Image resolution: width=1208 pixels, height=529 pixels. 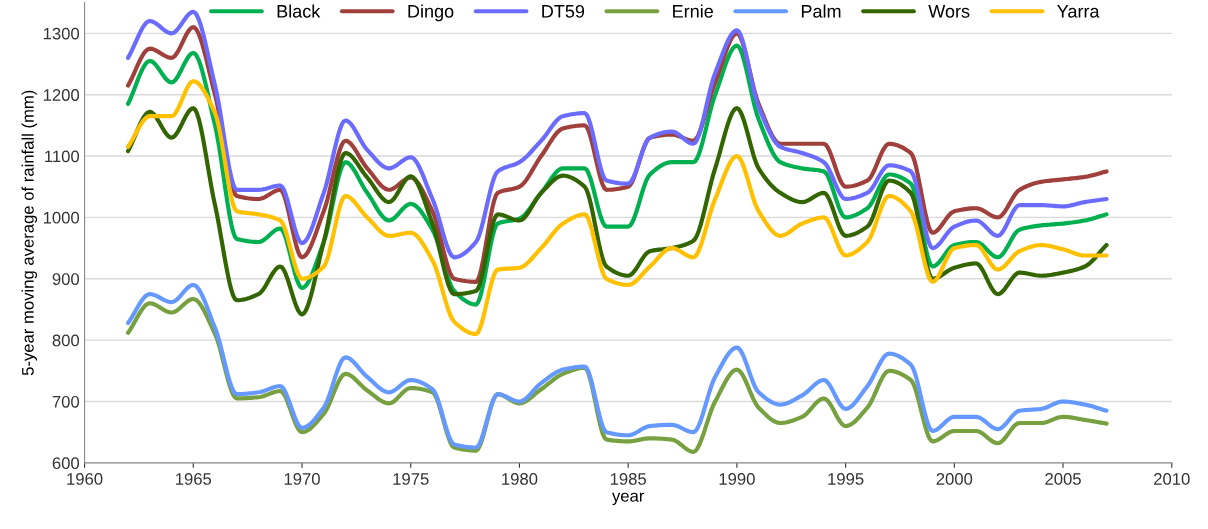 What do you see at coordinates (66, 279) in the screenshot?
I see `y-tick-label: 900` at bounding box center [66, 279].